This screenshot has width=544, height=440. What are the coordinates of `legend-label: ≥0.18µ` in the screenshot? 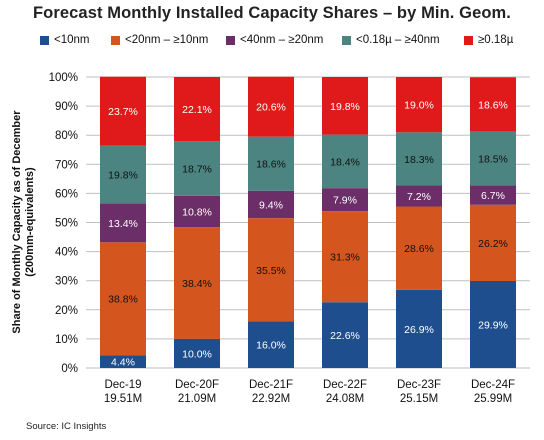 It's located at (496, 40).